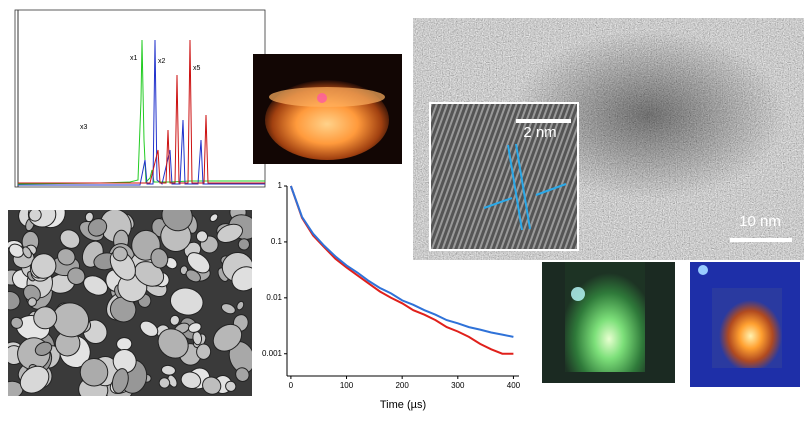  What do you see at coordinates (274, 297) in the screenshot?
I see `y-tick-label: 0.01` at bounding box center [274, 297].